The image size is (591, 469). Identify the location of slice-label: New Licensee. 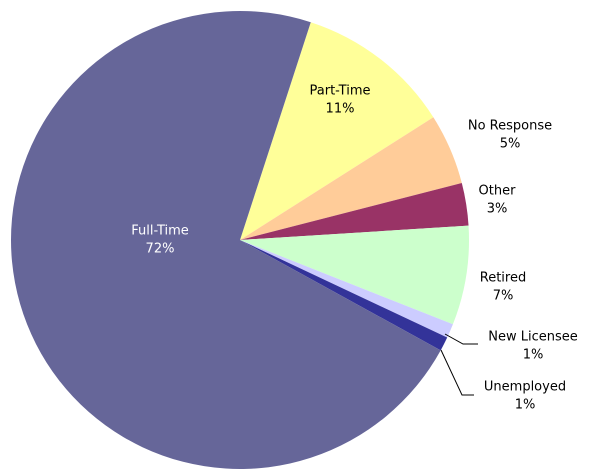
(533, 337).